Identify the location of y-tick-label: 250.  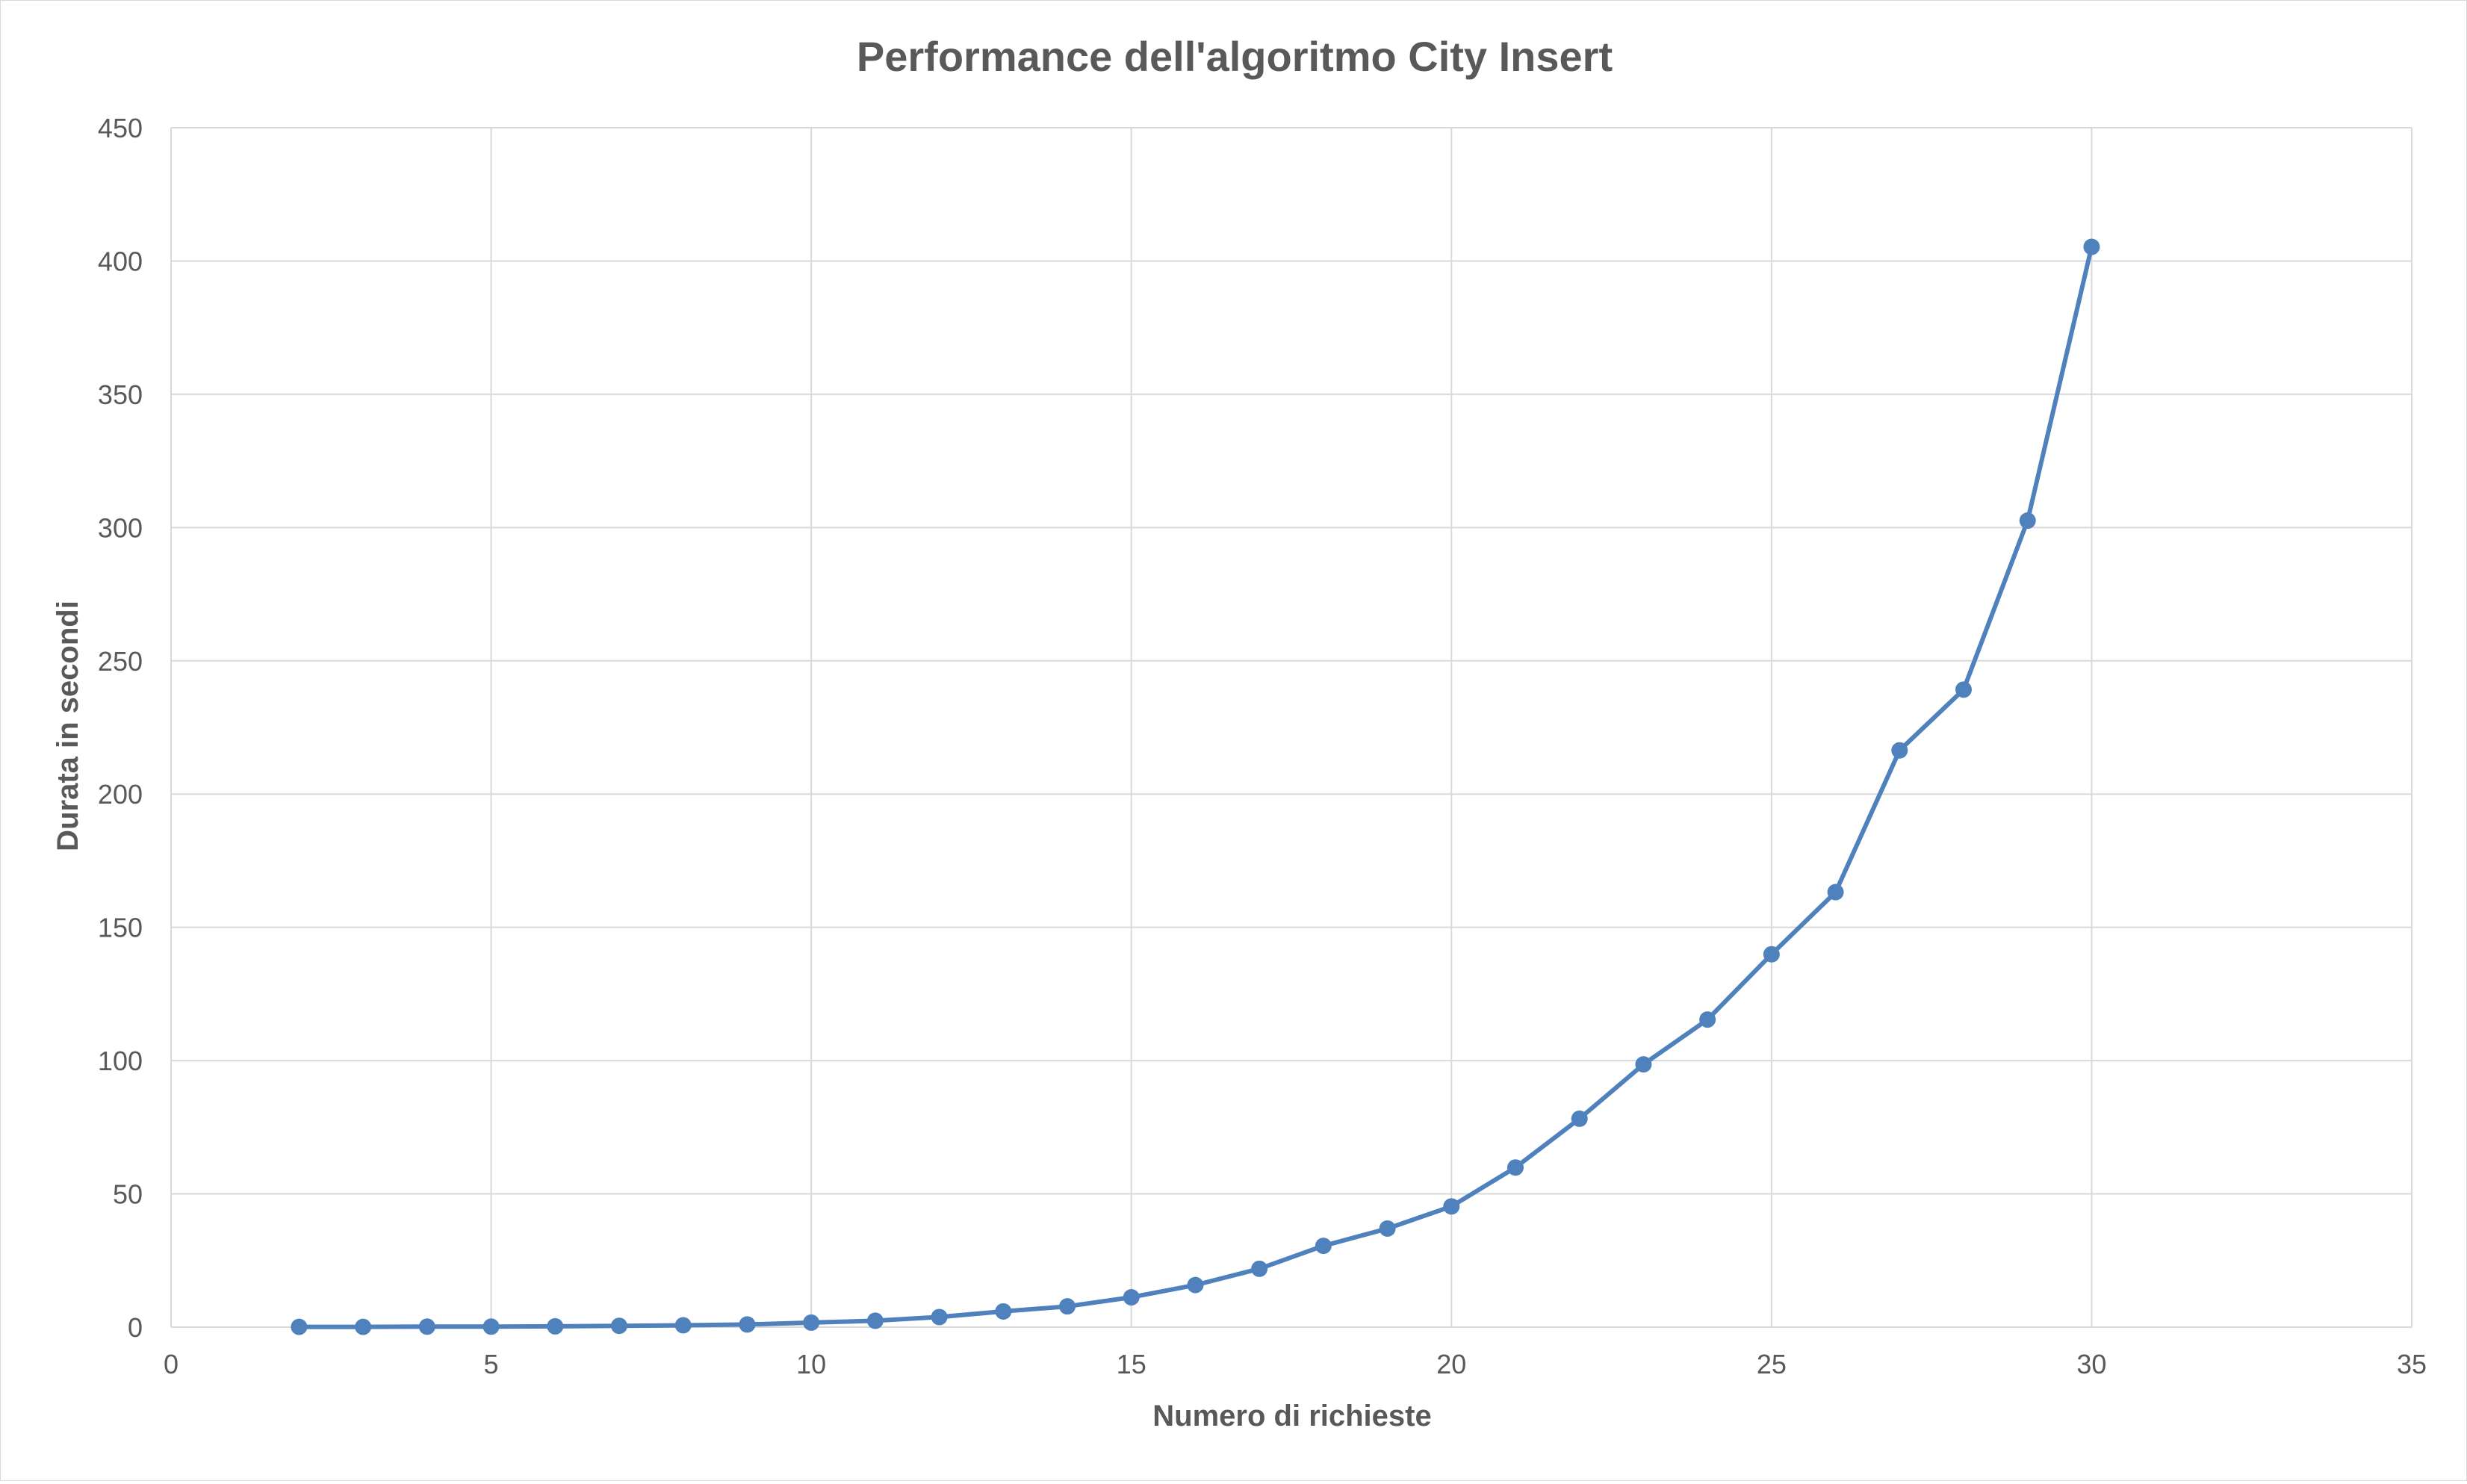
(120, 662).